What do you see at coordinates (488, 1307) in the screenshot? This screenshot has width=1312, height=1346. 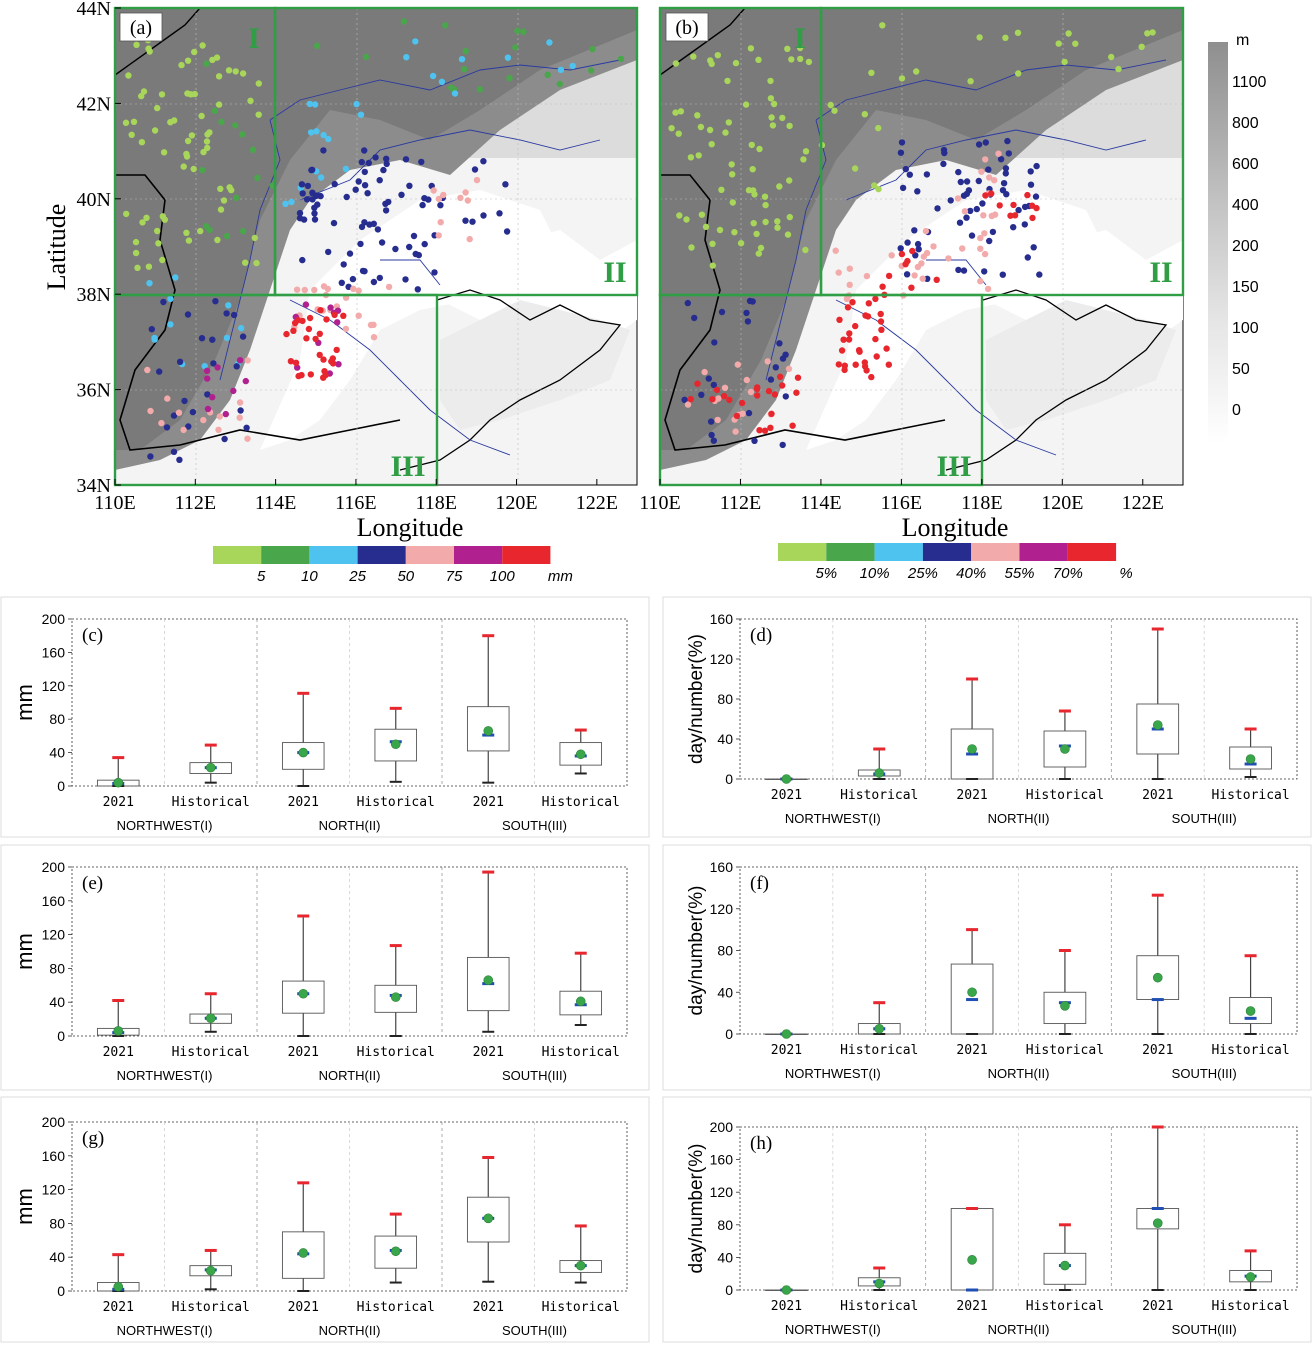 I see `category-label: 2021` at bounding box center [488, 1307].